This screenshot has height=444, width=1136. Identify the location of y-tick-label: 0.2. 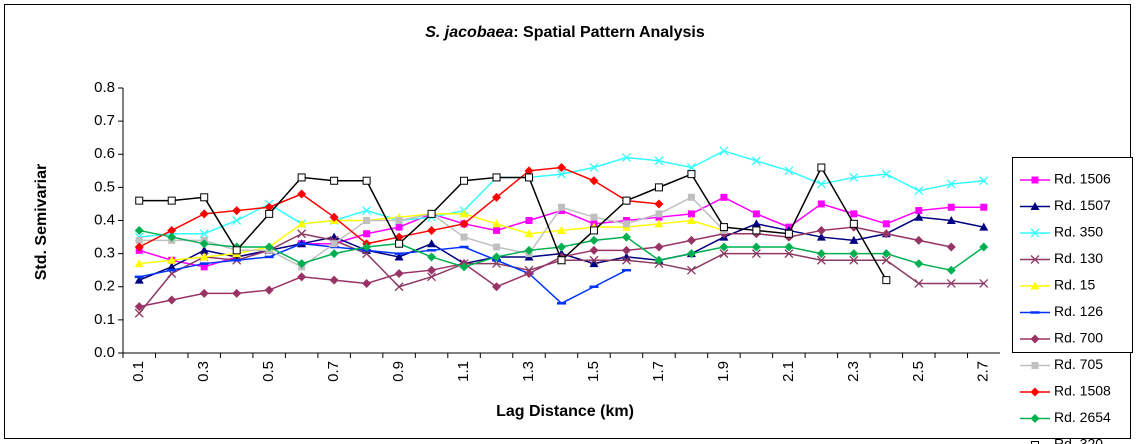
(104, 286).